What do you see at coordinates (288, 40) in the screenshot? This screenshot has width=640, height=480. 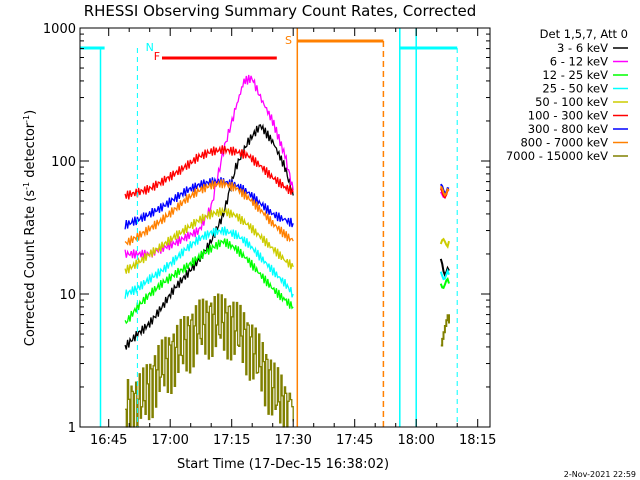 I see `saa-marker-label: S` at bounding box center [288, 40].